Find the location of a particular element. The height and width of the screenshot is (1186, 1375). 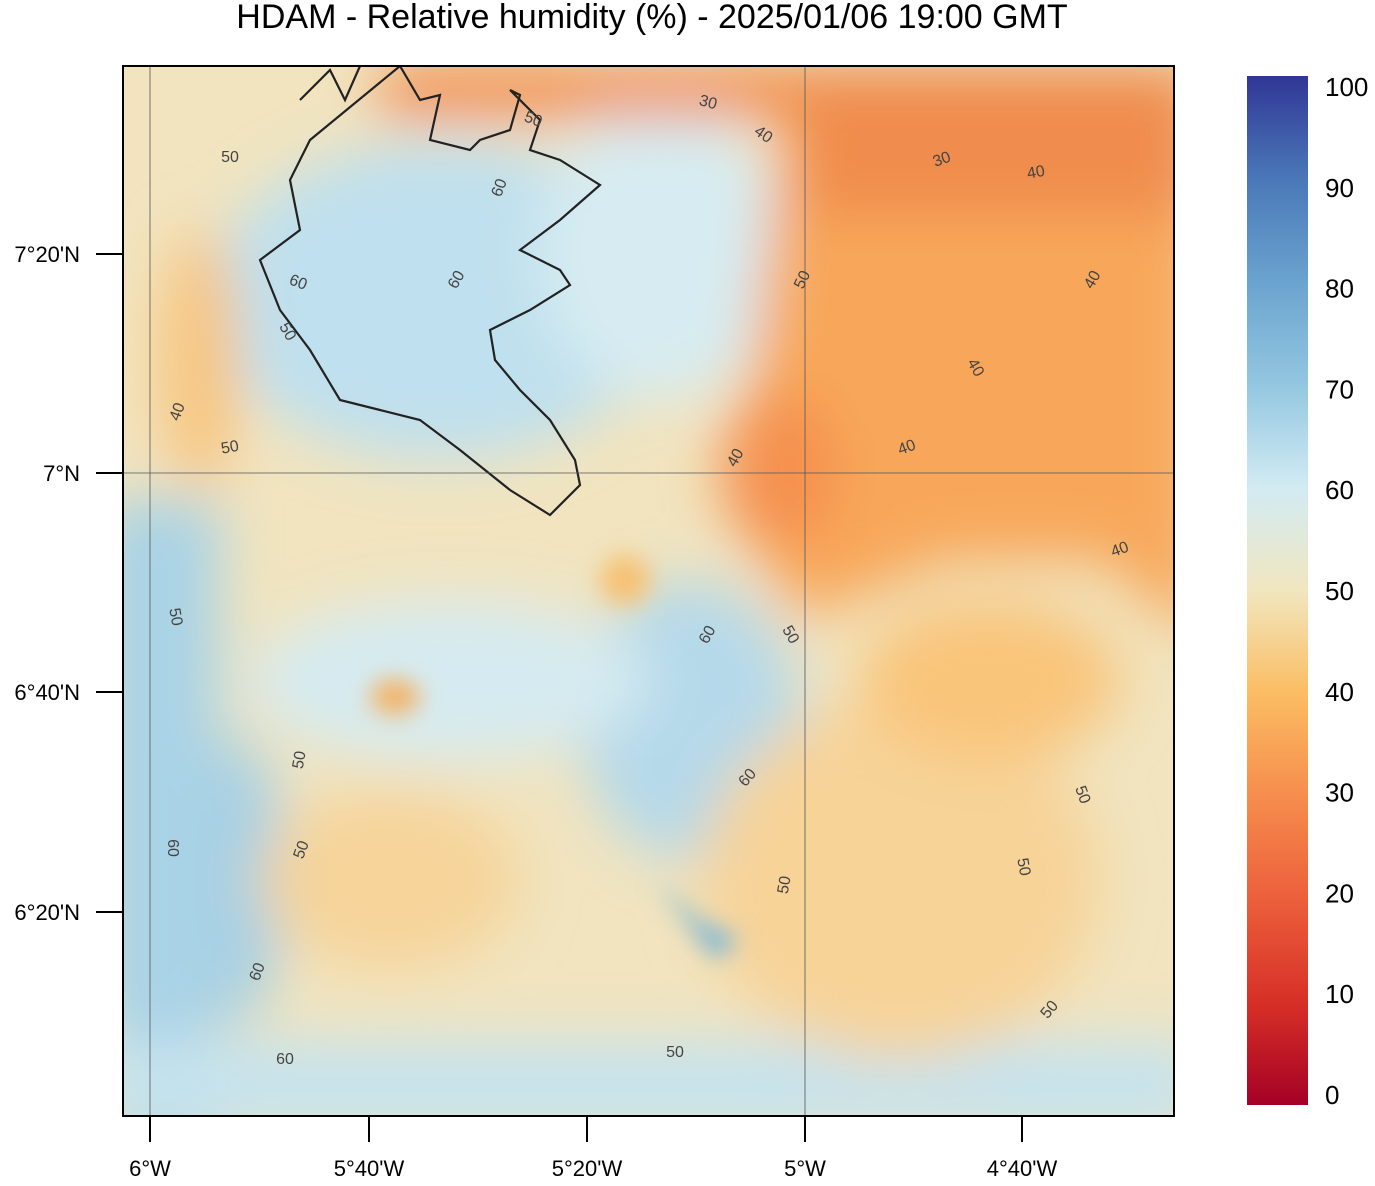

x-tick-label: 5°20'W is located at coordinates (587, 1168).